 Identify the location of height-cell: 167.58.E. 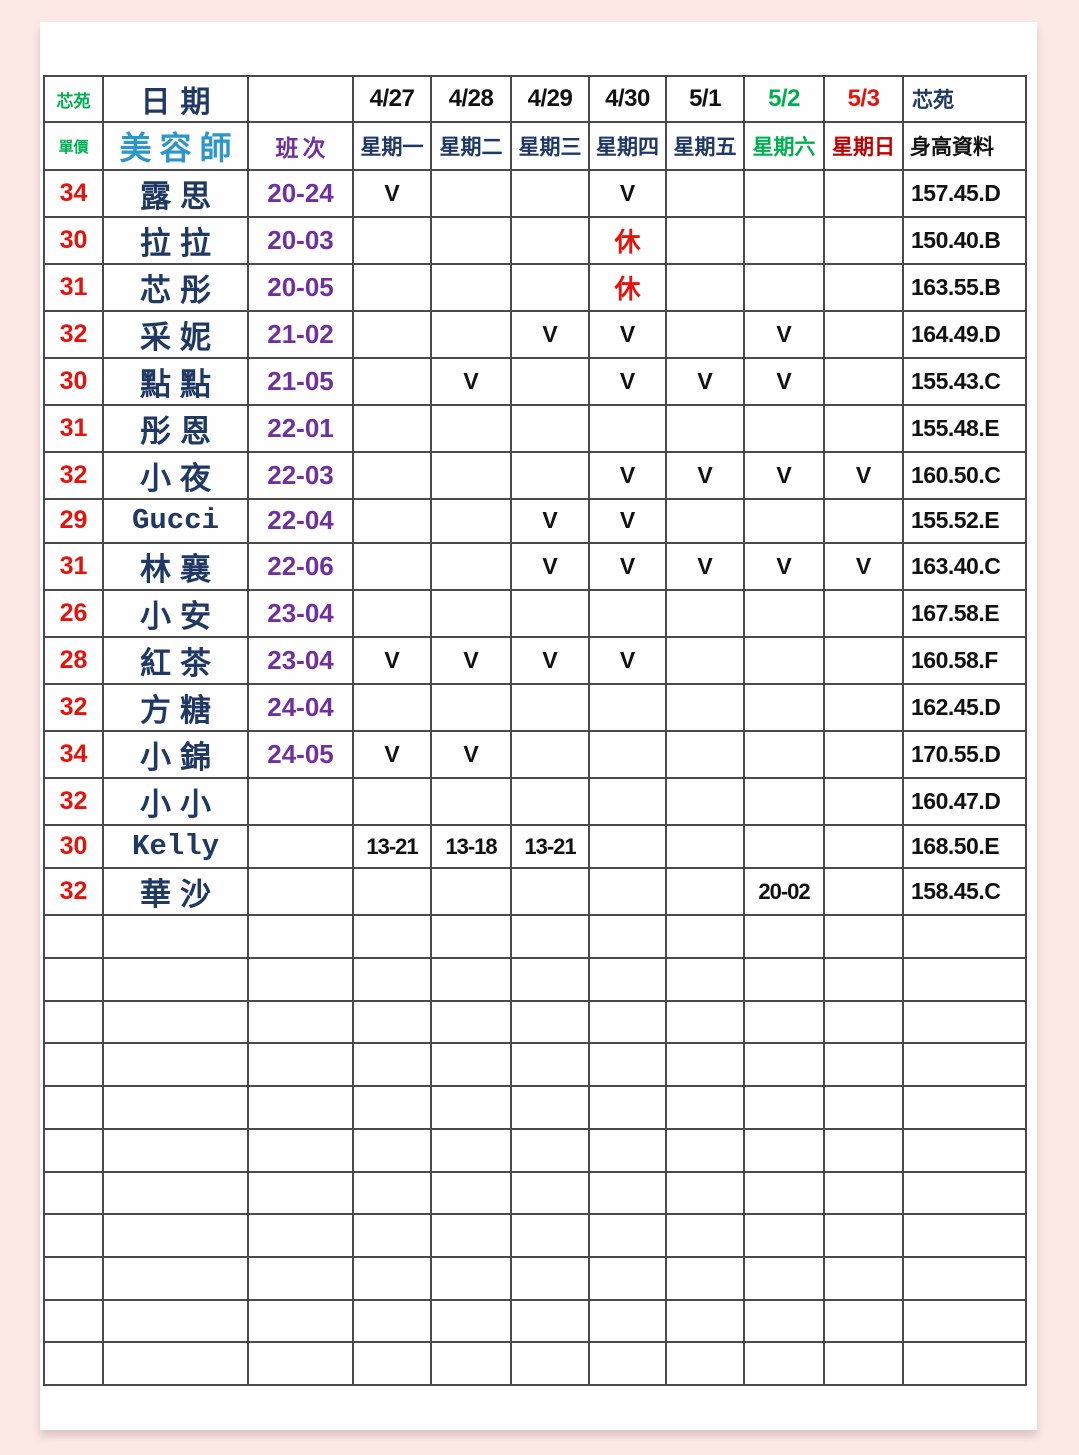
(964, 613).